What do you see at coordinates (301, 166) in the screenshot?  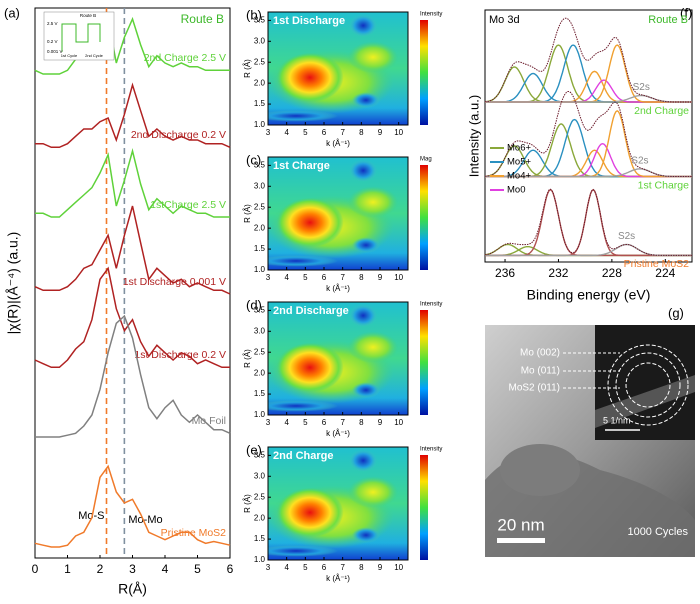 I see `chart-title: 1st Charge` at bounding box center [301, 166].